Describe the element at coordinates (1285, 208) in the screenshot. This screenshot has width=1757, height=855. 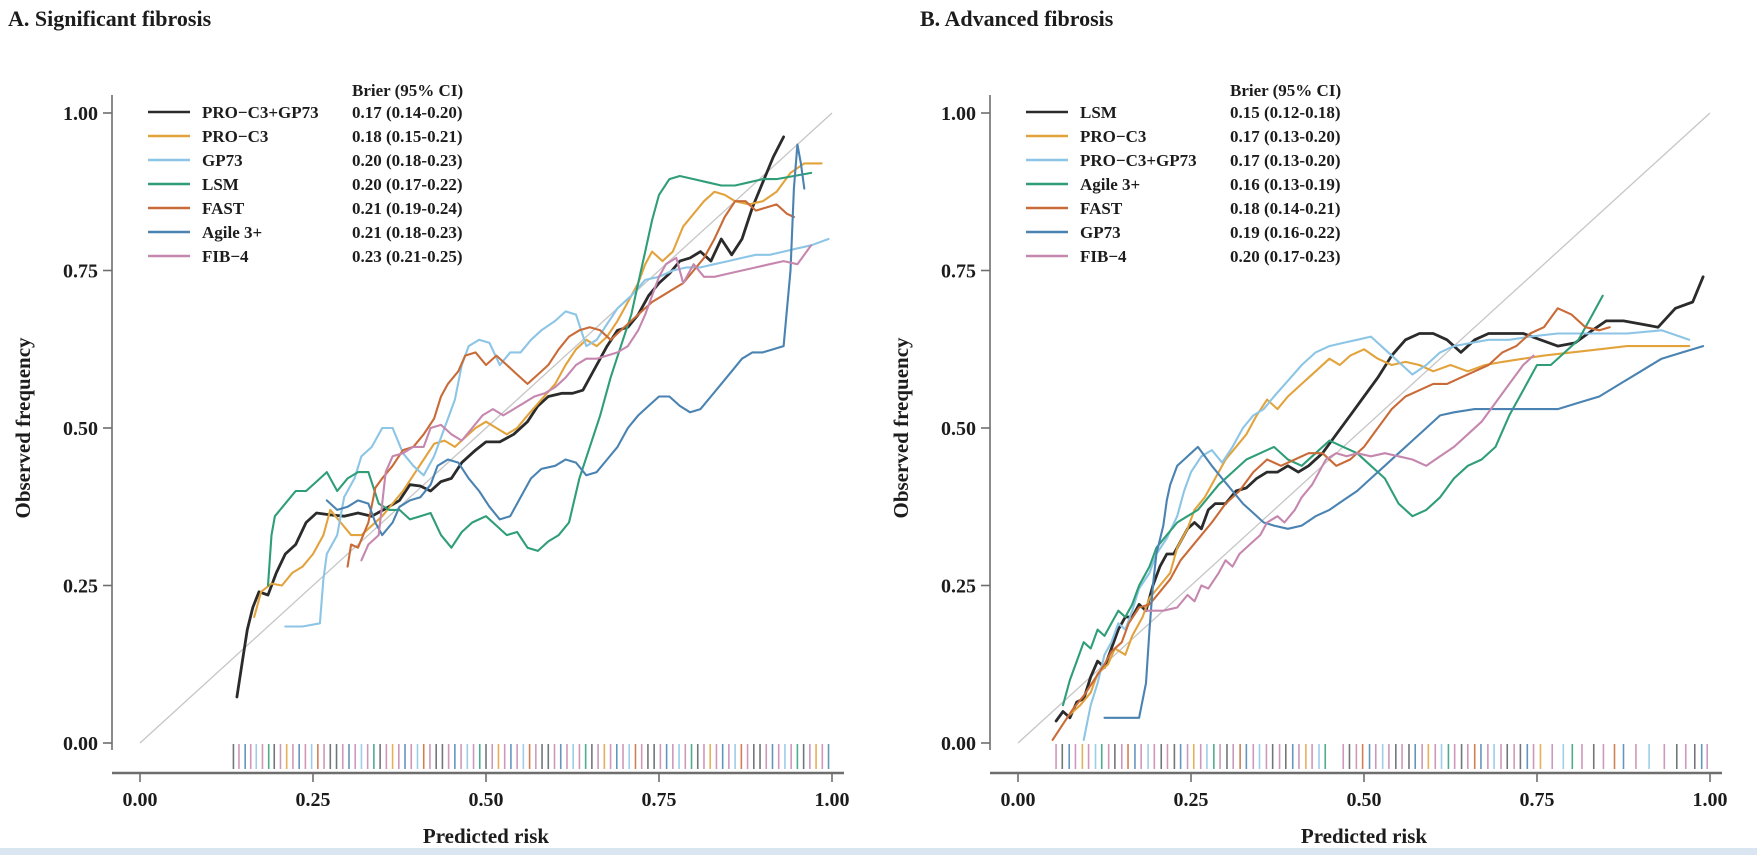
I see `legend-brier-fast: 0.18 (0.14-0.21)` at that location.